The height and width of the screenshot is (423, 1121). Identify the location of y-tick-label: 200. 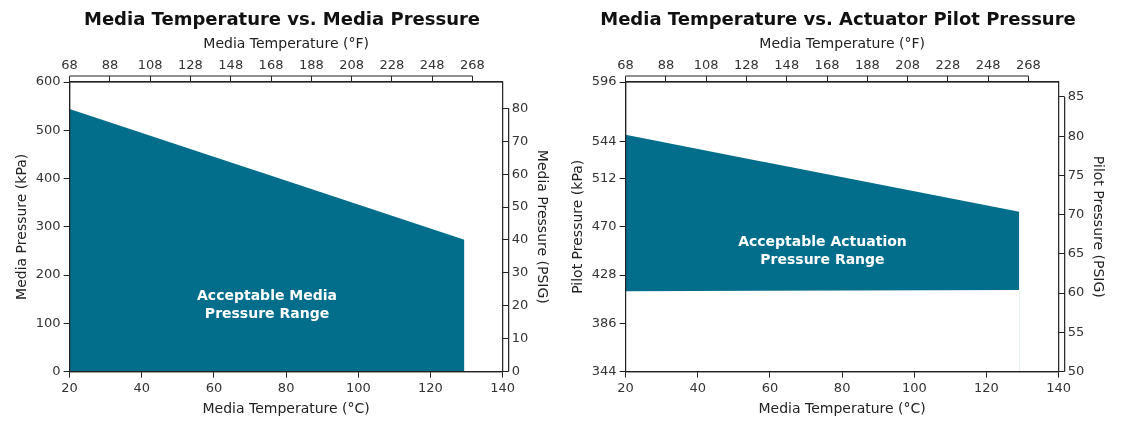
(48, 274).